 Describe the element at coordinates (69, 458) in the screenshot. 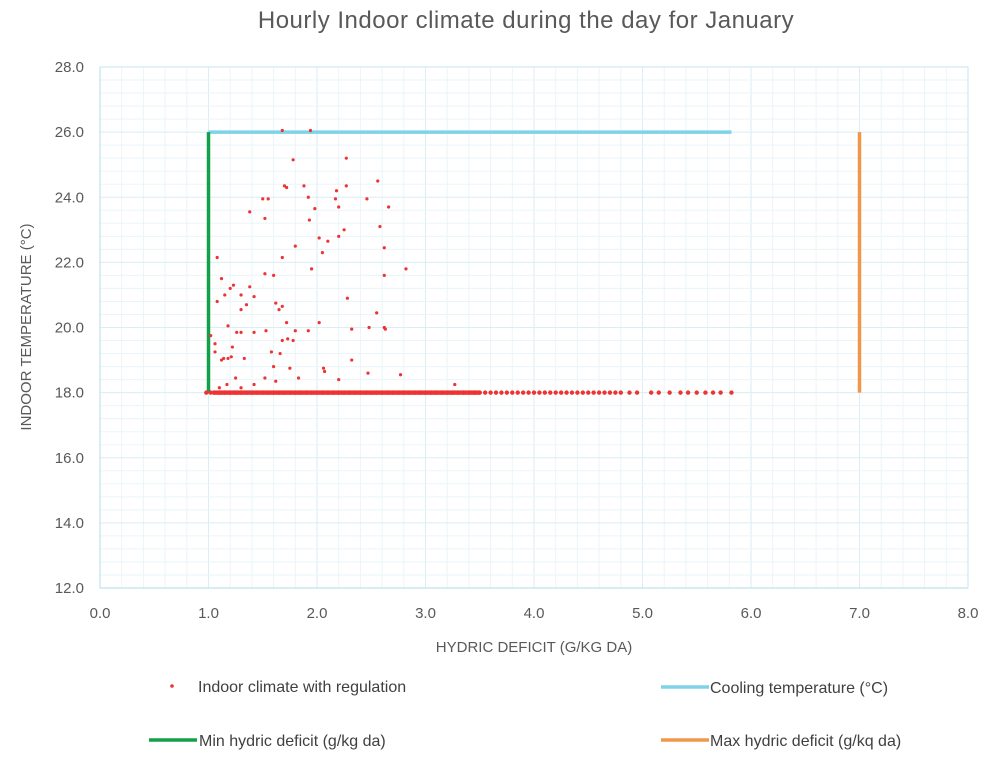

I see `y-tick-label: 16.0` at that location.